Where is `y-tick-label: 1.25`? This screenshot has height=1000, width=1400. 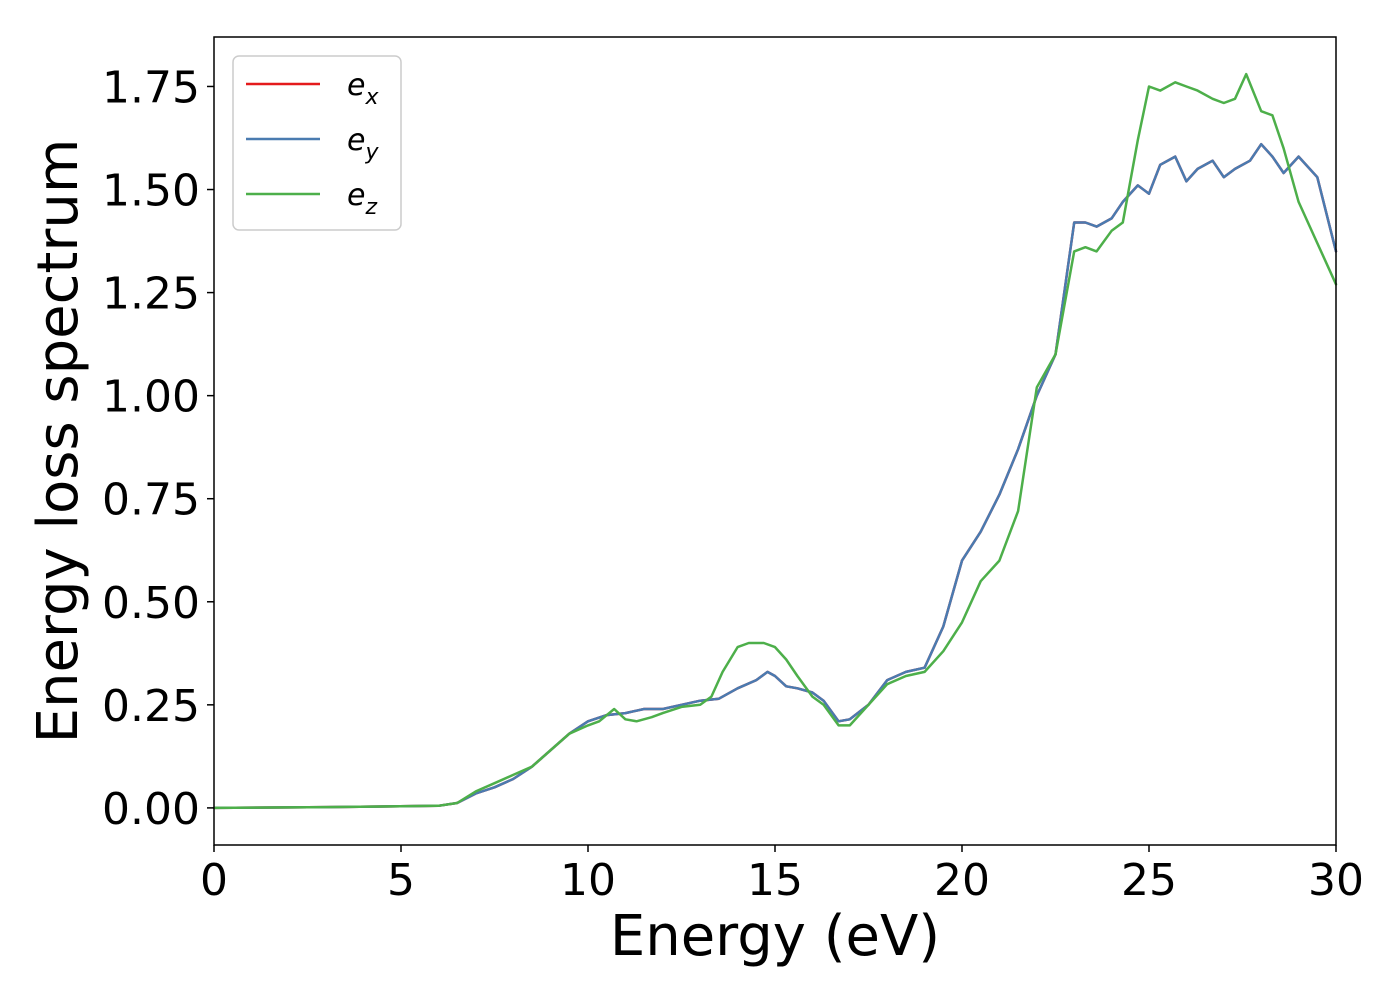
y-tick-label: 1.25 is located at coordinates (151, 294).